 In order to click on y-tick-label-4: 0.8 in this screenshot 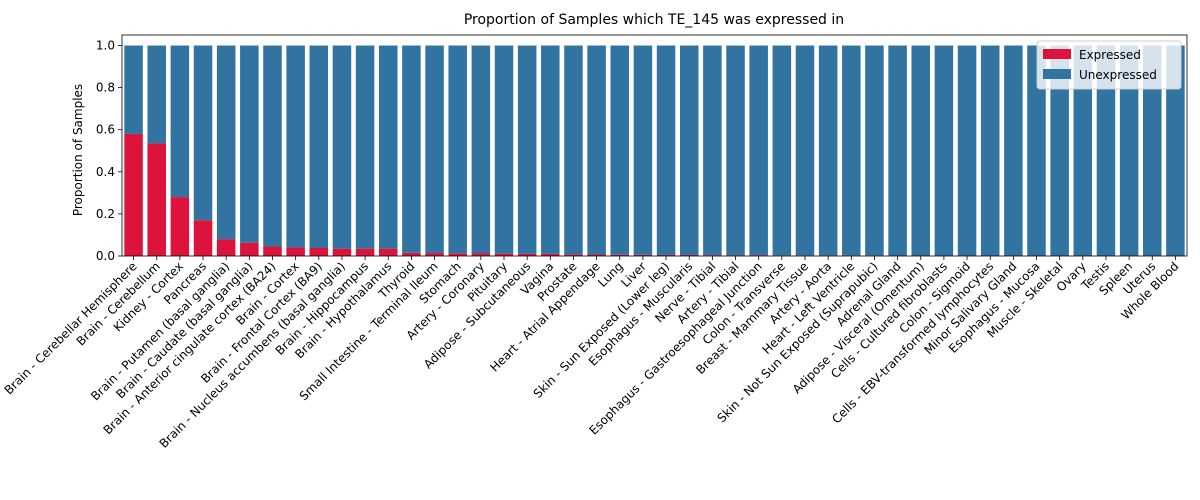, I will do `click(105, 88)`.